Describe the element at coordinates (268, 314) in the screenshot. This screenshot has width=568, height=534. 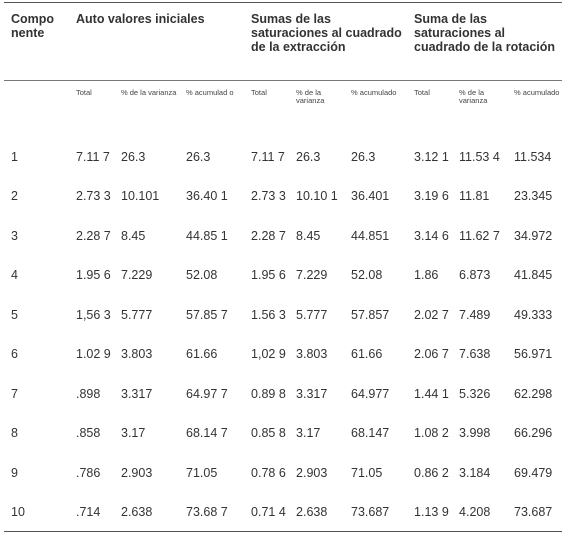
I see `table-cell: 1.56 3` at that location.